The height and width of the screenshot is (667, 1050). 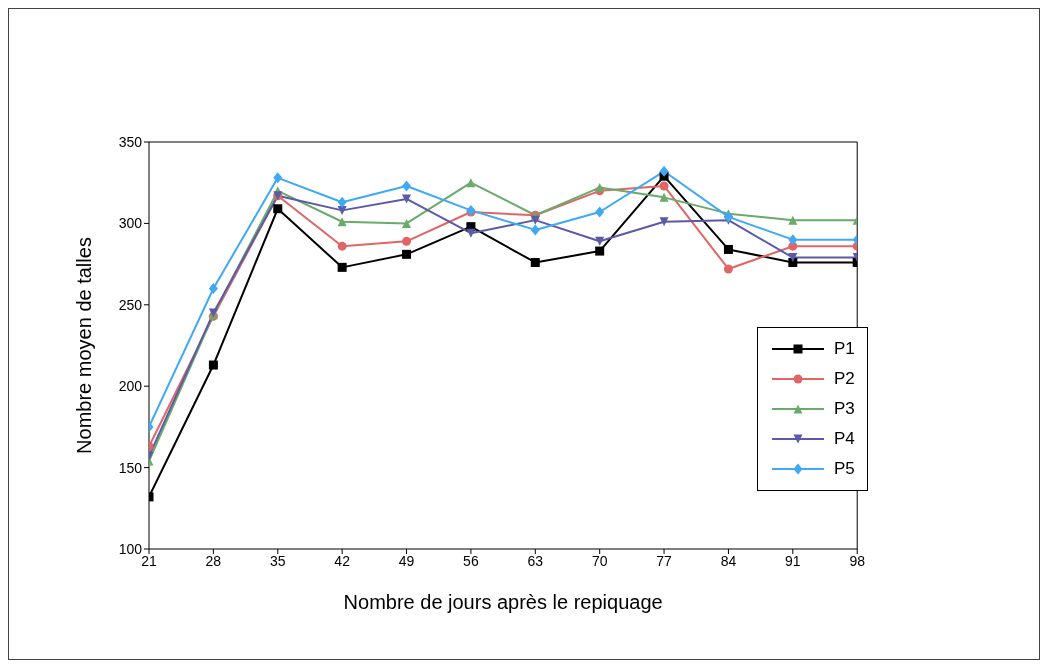 What do you see at coordinates (277, 560) in the screenshot?
I see `x-tick-label: 35` at bounding box center [277, 560].